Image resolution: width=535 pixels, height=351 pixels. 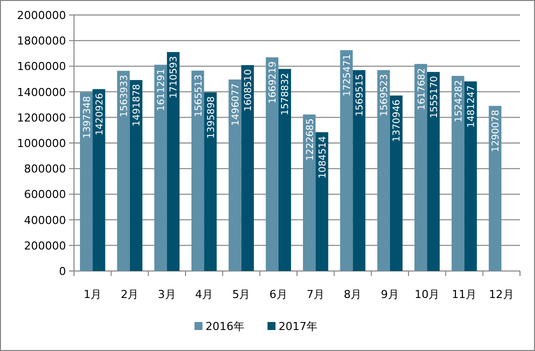 I want to click on data-label: 1397348, so click(x=87, y=117).